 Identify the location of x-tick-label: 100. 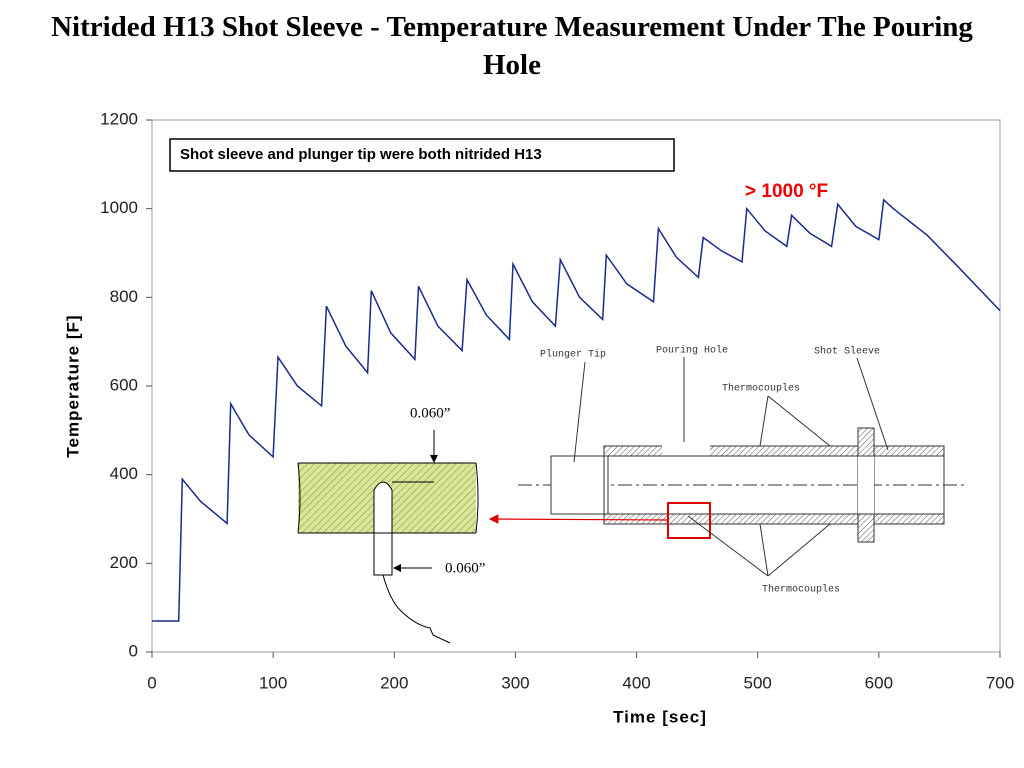
(273, 682).